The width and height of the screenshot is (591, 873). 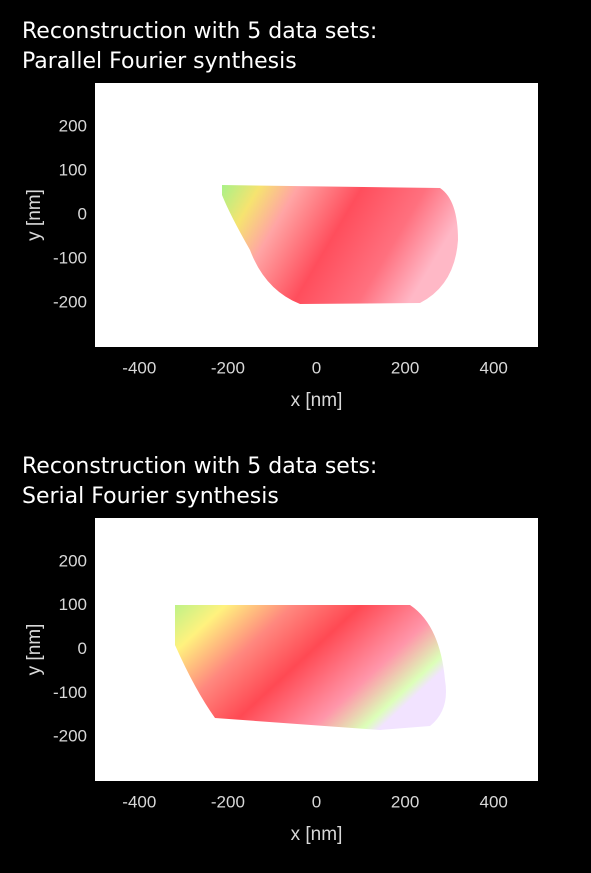 What do you see at coordinates (159, 61) in the screenshot?
I see `chart-subtitle: Parallel Fourier synthesis` at bounding box center [159, 61].